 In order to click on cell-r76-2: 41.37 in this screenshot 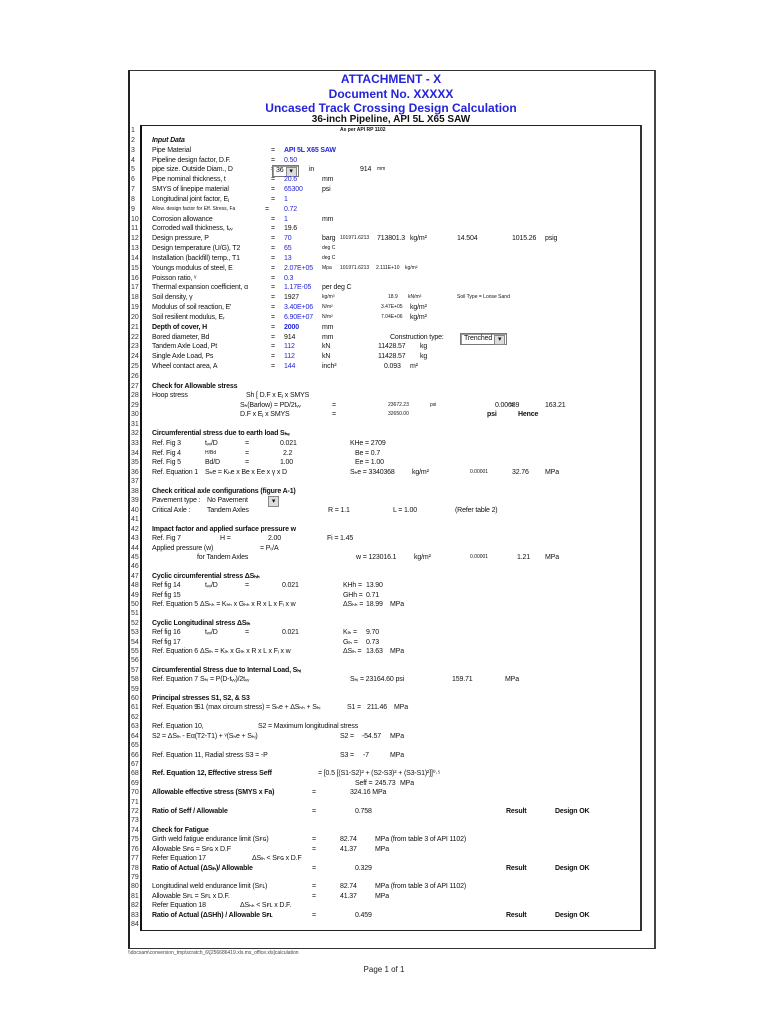, I will do `click(348, 849)`.